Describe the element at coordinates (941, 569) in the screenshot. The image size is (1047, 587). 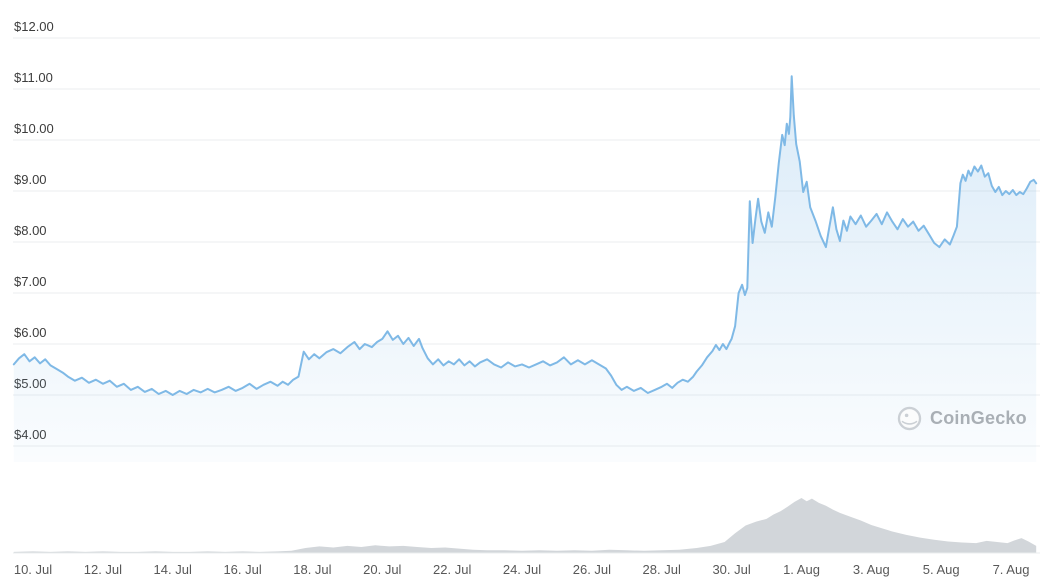
I see `x-tick-label: 5. Aug` at that location.